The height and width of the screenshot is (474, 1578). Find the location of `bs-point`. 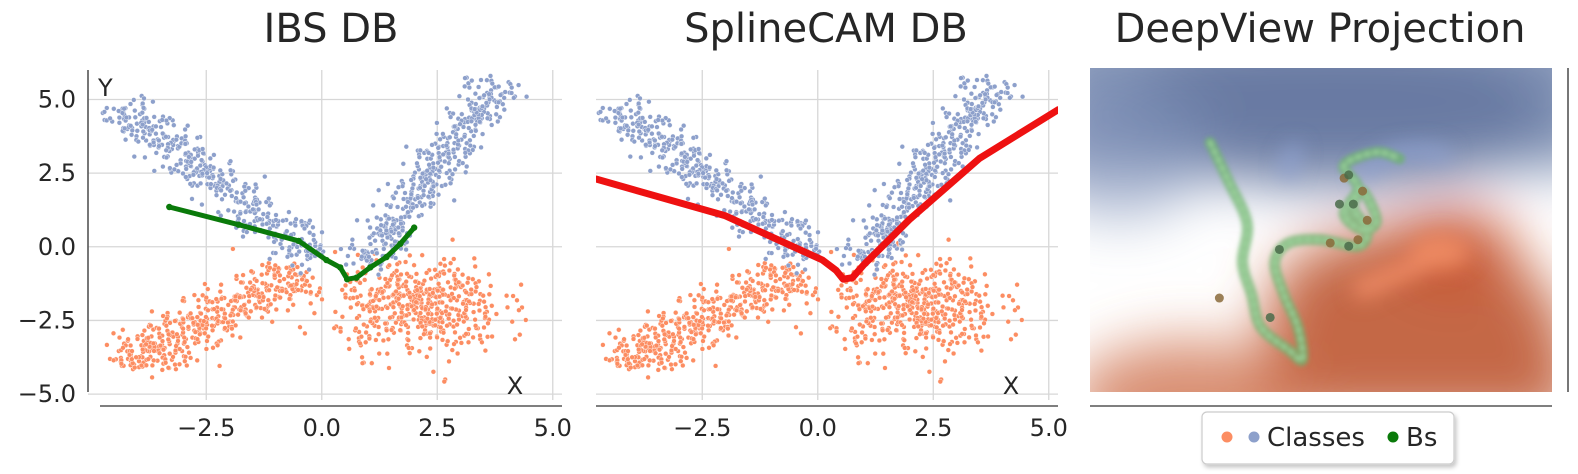

bs-point is located at coordinates (1219, 298).